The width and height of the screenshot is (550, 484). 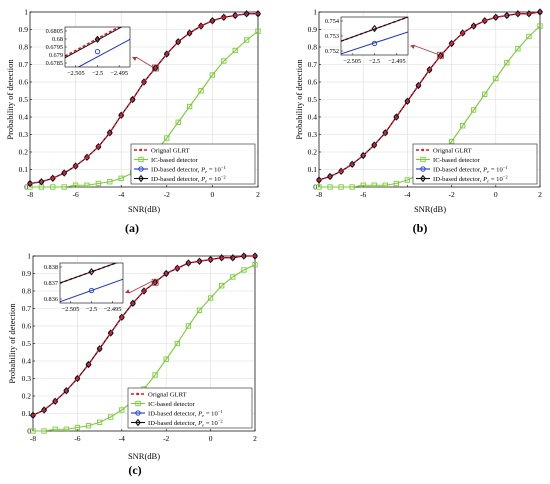 What do you see at coordinates (134, 470) in the screenshot?
I see `panel-label: (c)` at bounding box center [134, 470].